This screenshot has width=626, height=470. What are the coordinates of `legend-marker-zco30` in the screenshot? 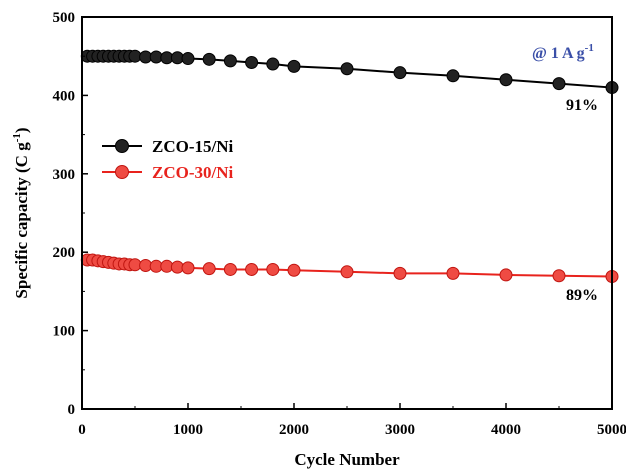 It's located at (122, 172).